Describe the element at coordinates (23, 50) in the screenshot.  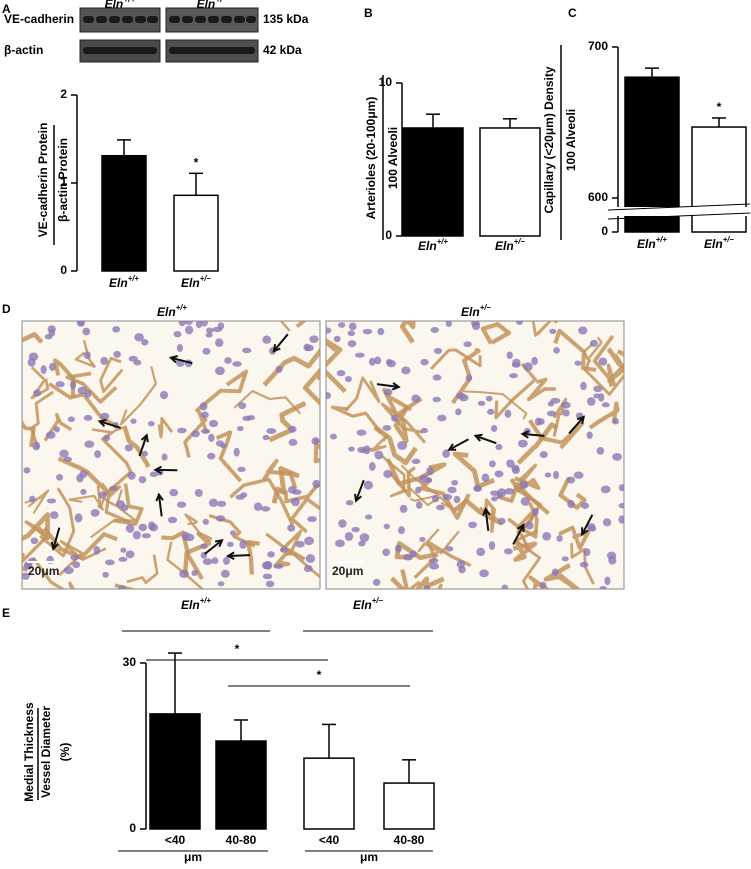
I see `blot-row-label: β-actin` at that location.